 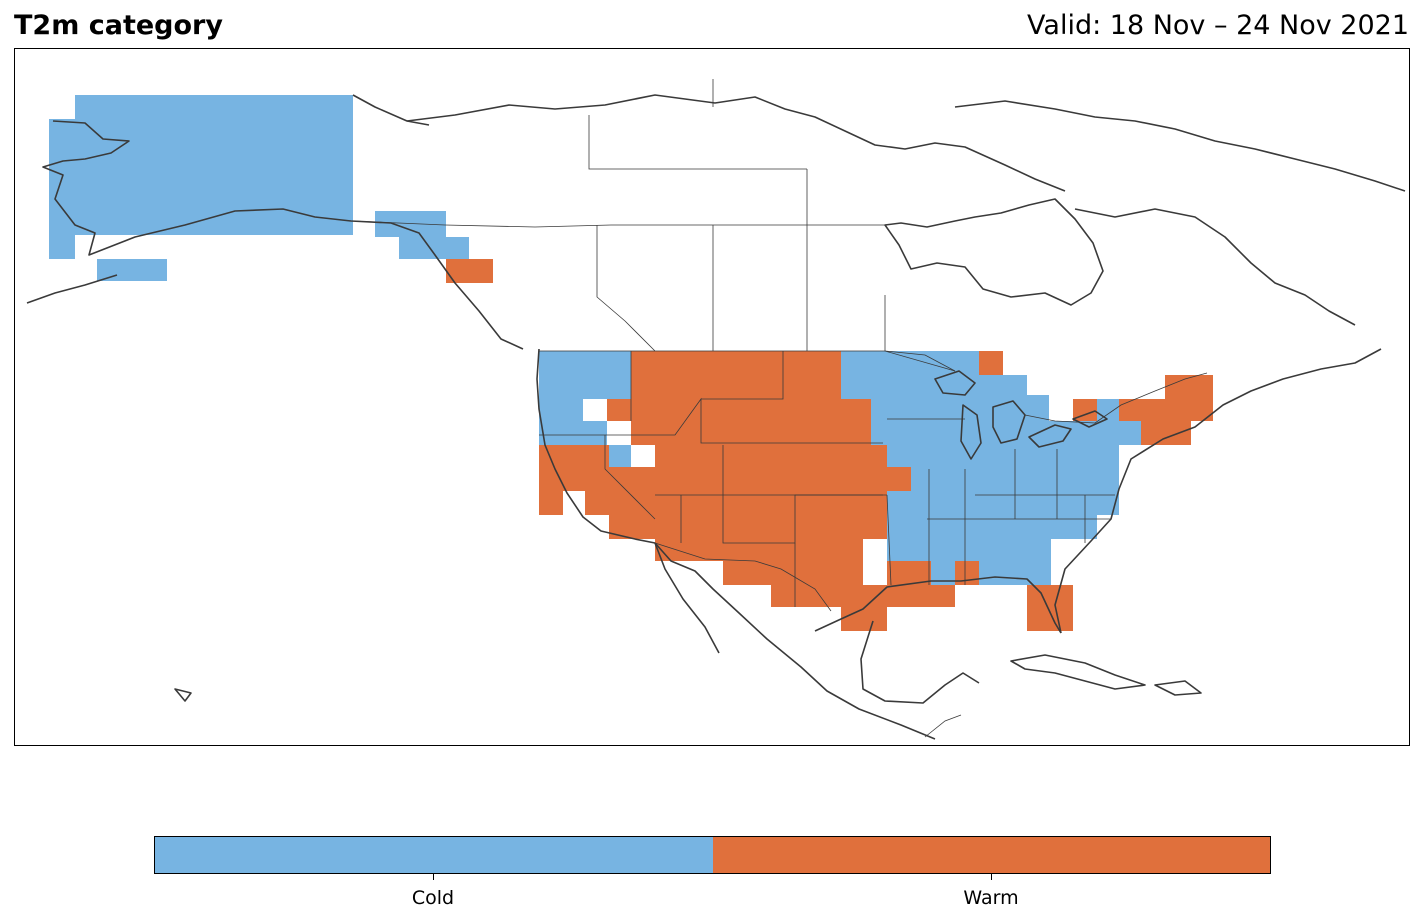 What do you see at coordinates (118, 25) in the screenshot?
I see `map-title: T2m category` at bounding box center [118, 25].